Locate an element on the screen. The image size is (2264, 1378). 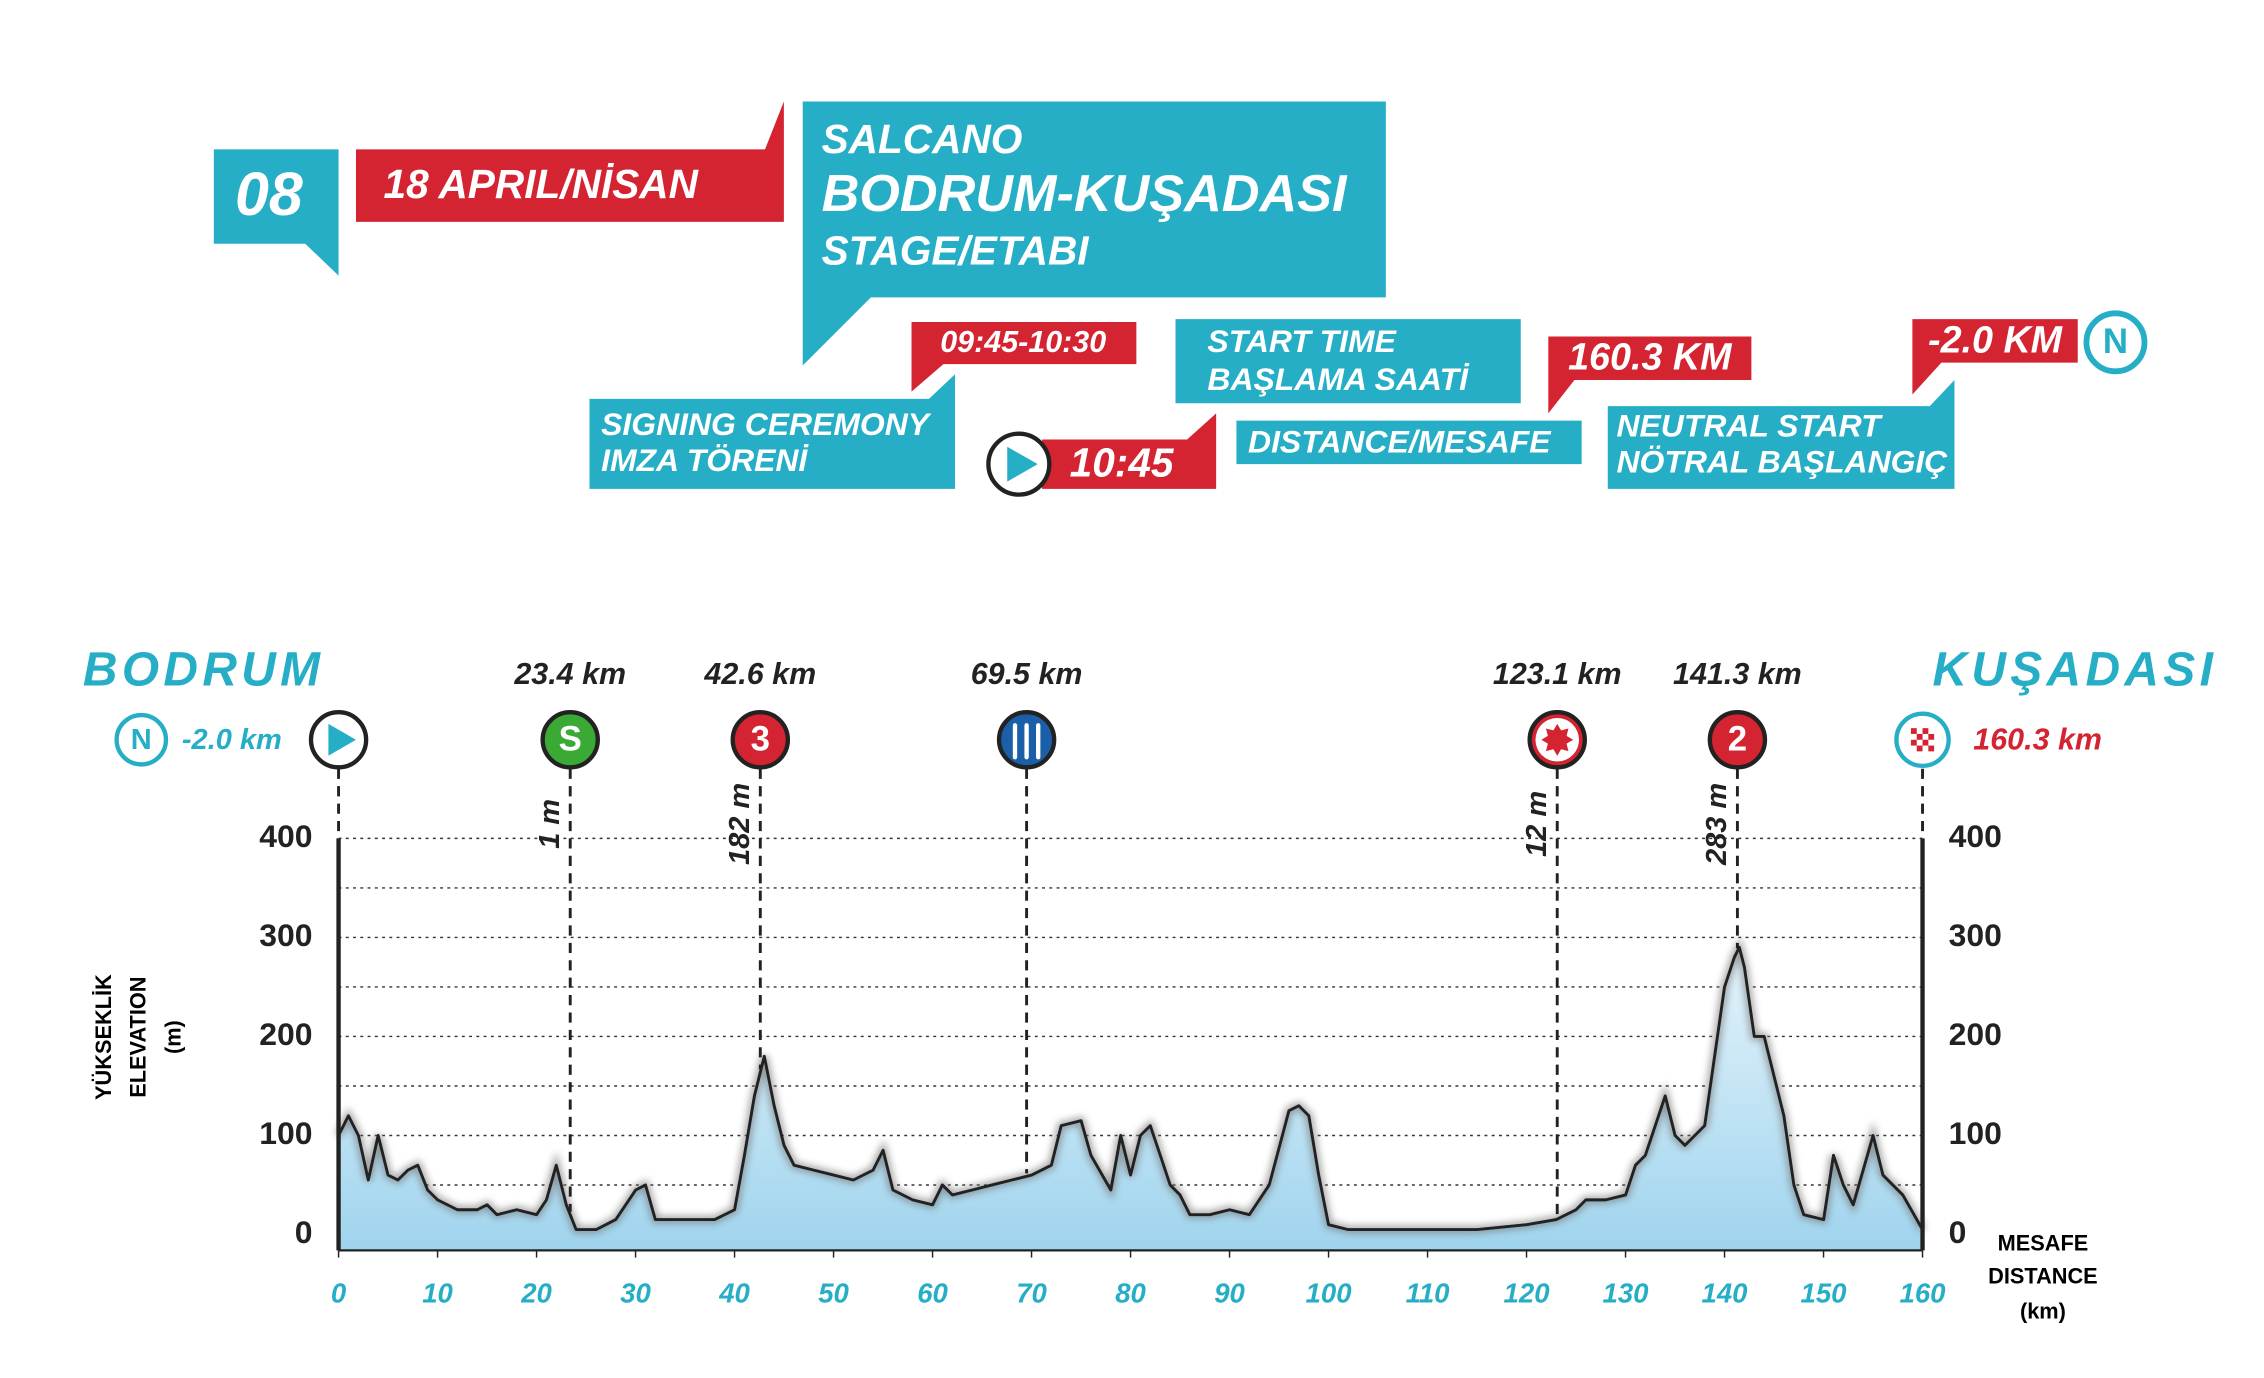
x-tick-label: 100 is located at coordinates (1329, 1293).